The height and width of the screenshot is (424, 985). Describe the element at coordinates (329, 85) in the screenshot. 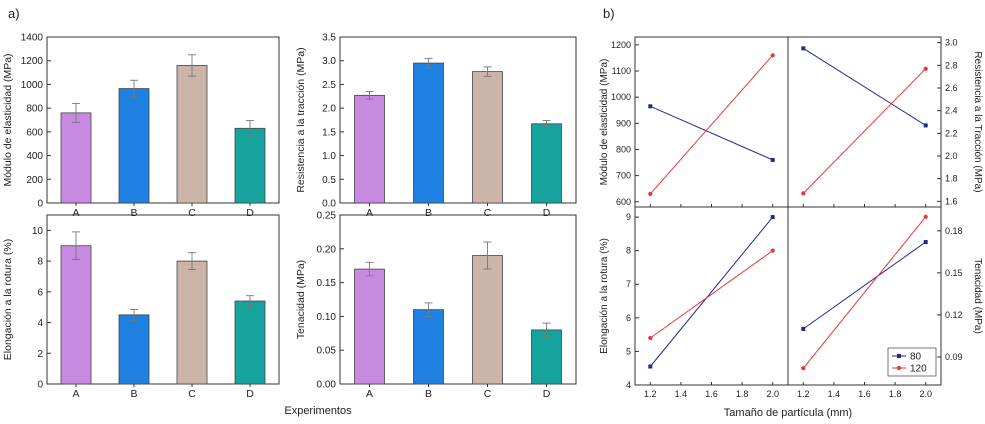

I see `y-tick-label: 2.5` at that location.